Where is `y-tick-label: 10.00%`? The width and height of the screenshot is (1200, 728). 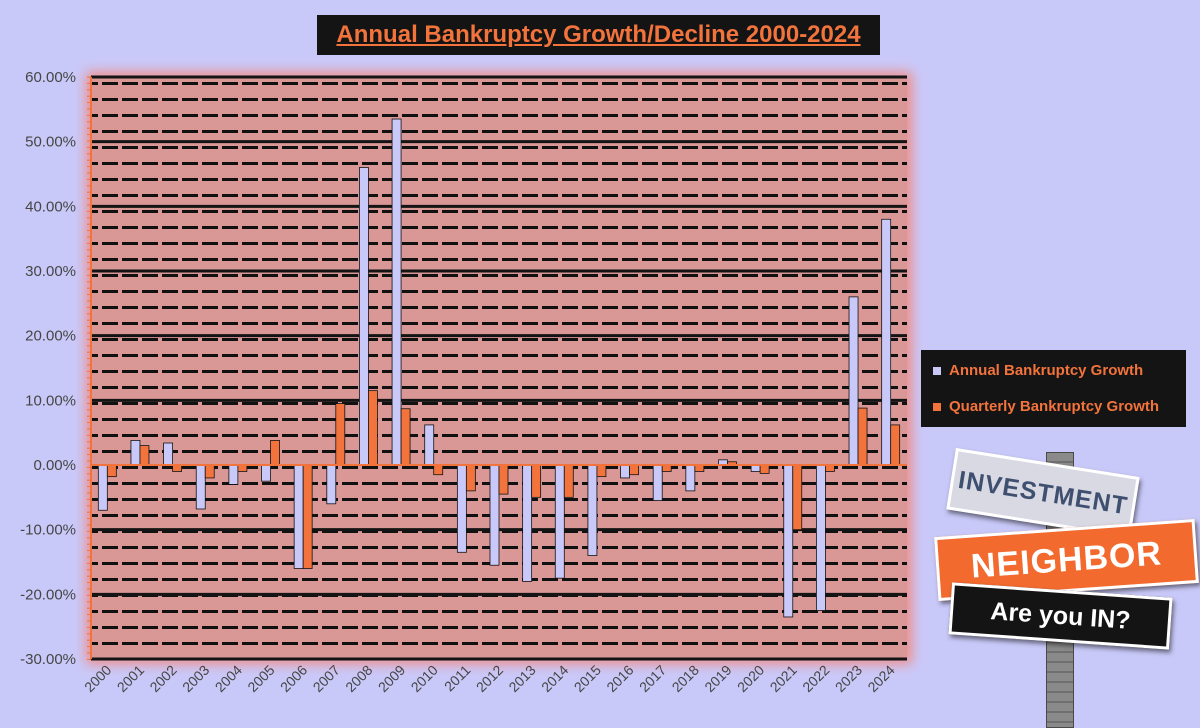 y-tick-label: 10.00% is located at coordinates (50, 400).